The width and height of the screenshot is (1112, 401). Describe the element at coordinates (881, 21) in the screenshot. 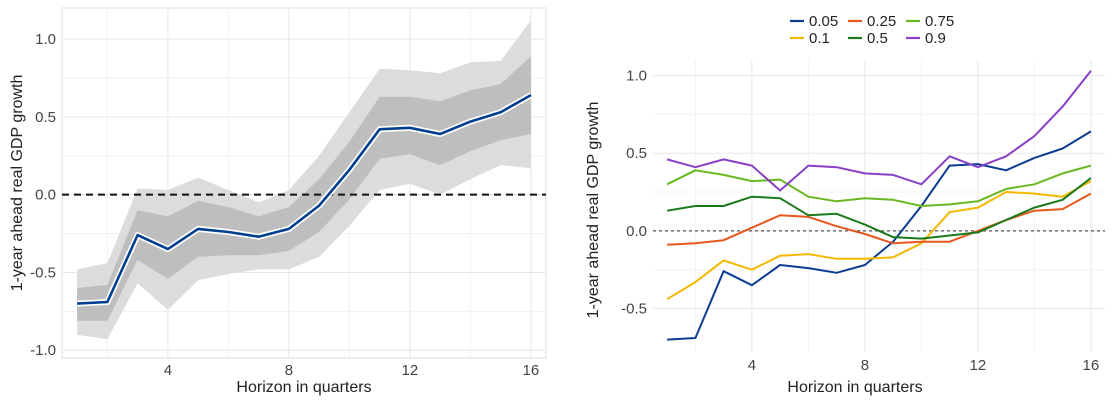

I see `legend-label-0.25: 0.25` at that location.